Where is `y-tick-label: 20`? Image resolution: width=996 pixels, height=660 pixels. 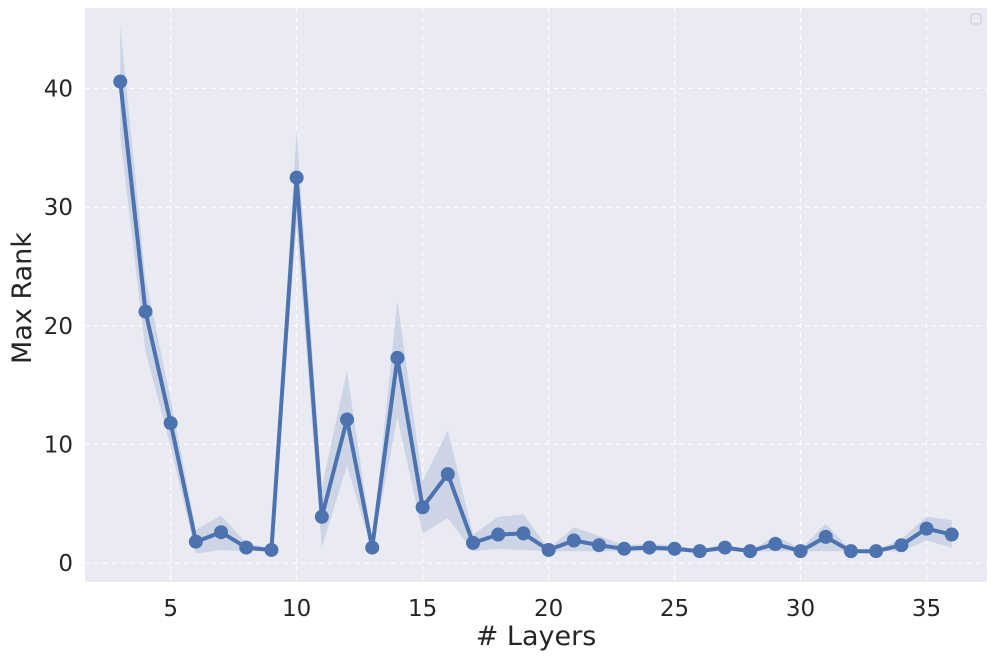
y-tick-label: 20 is located at coordinates (58, 327).